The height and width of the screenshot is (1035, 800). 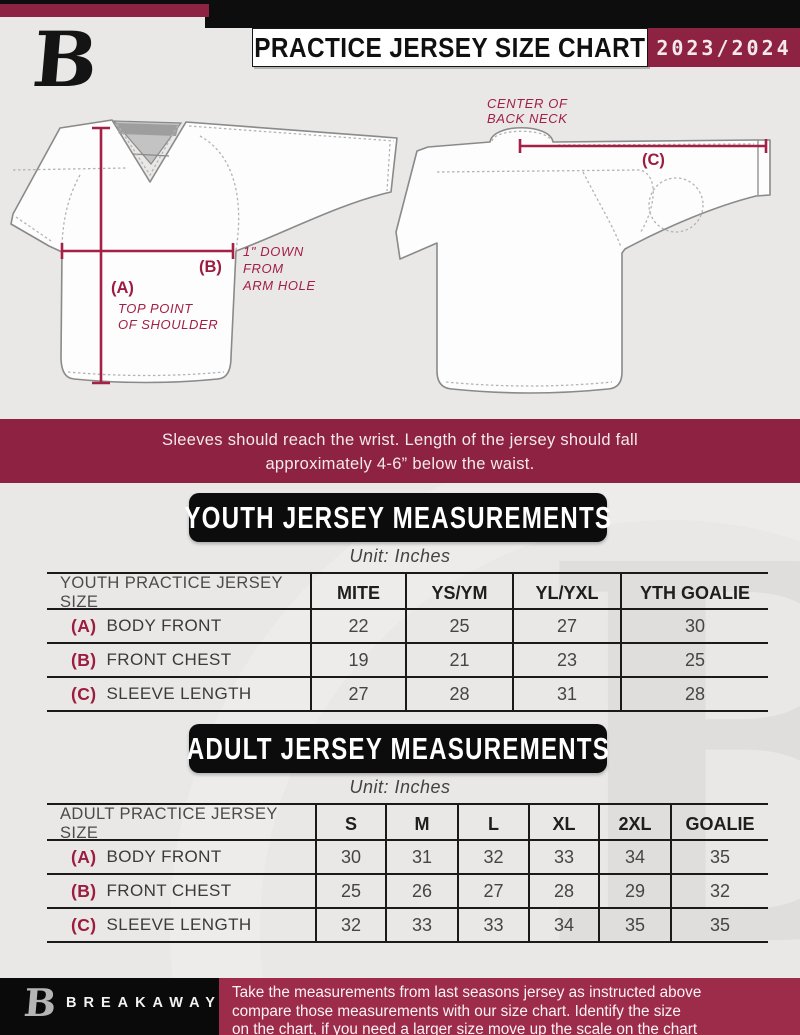 What do you see at coordinates (102, 22) in the screenshot?
I see `header-gray-notch` at bounding box center [102, 22].